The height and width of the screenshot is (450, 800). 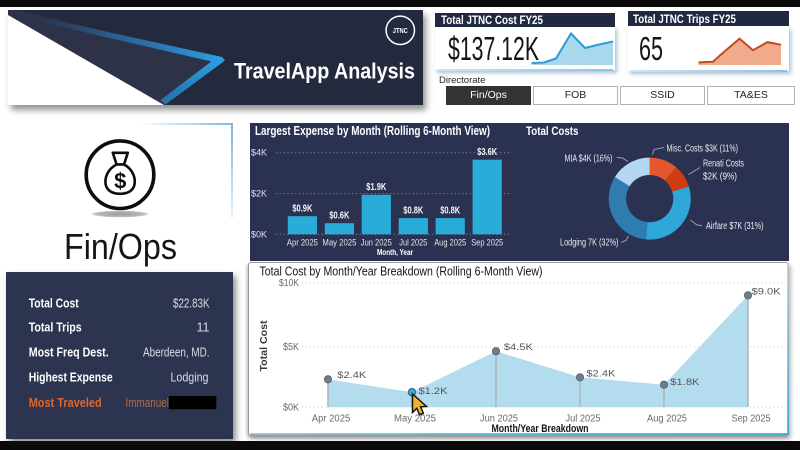 What do you see at coordinates (191, 304) in the screenshot?
I see `svg-text: $22.83K` at bounding box center [191, 304].